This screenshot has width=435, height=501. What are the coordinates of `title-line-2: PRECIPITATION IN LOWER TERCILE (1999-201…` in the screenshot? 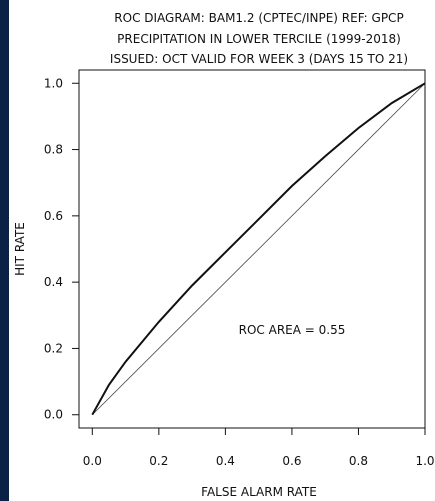 It's located at (259, 39).